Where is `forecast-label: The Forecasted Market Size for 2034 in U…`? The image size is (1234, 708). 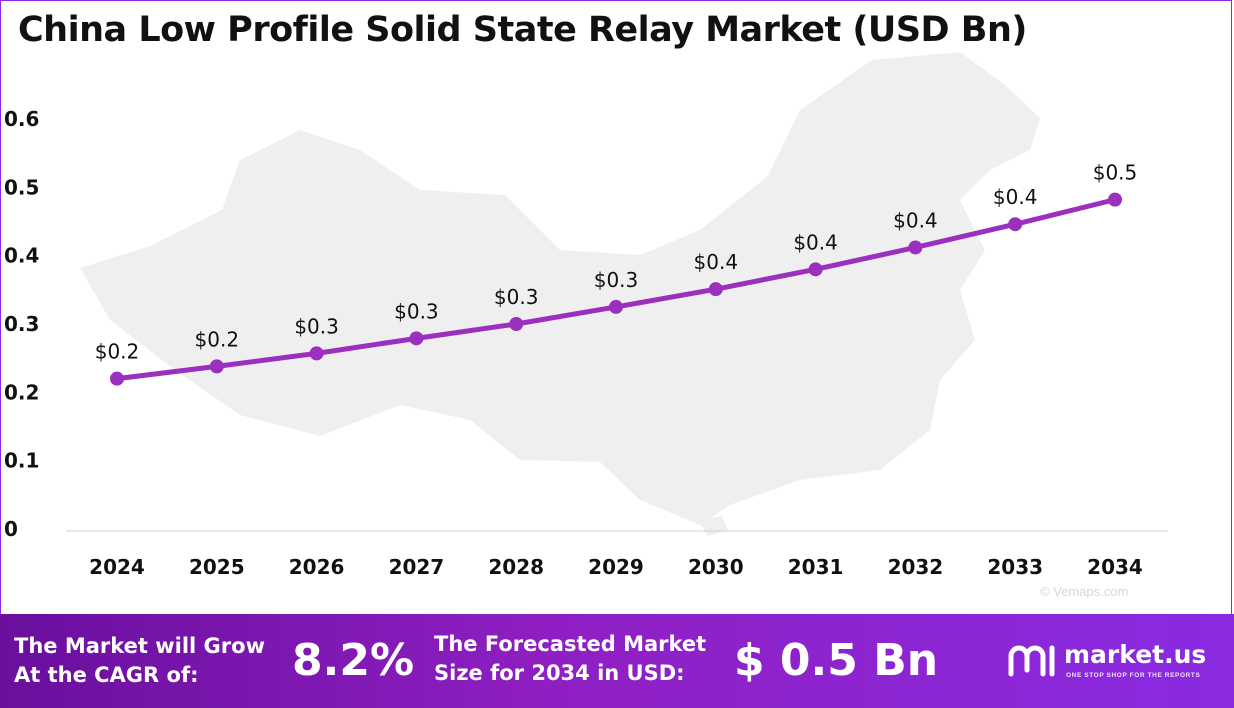
forecast-label: The Forecasted Market Size for 2034 in U… is located at coordinates (570, 658).